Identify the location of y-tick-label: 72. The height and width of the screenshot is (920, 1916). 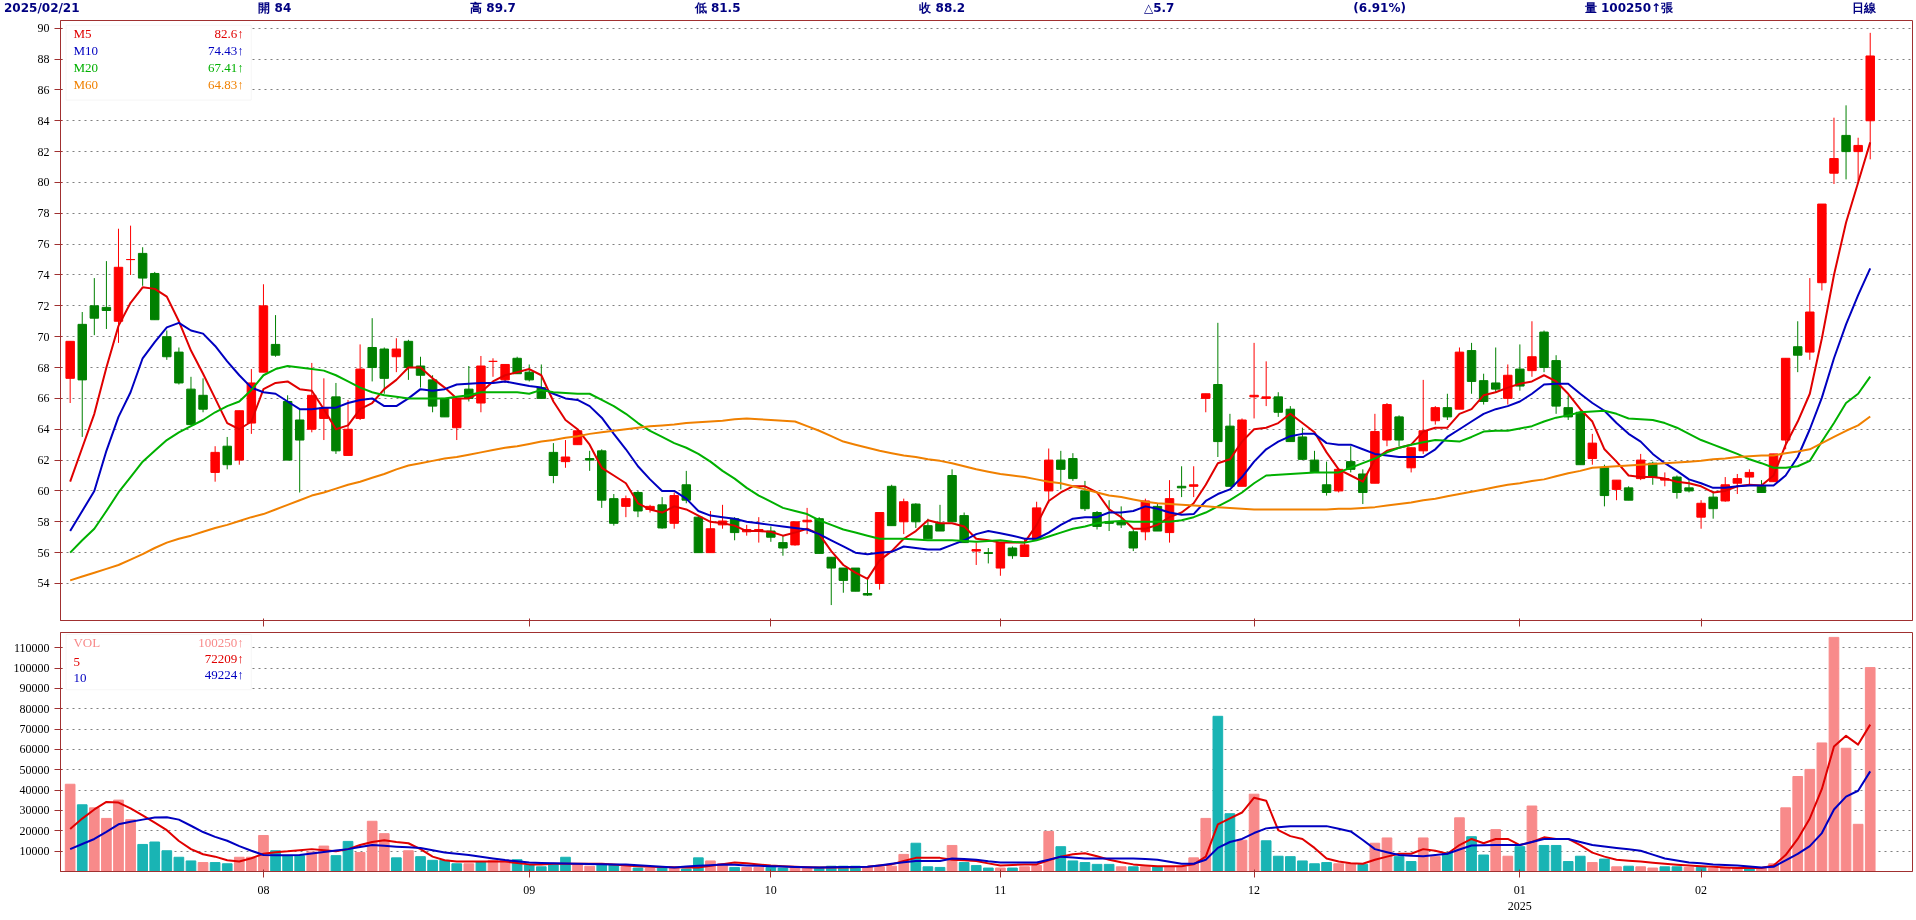
(43, 305).